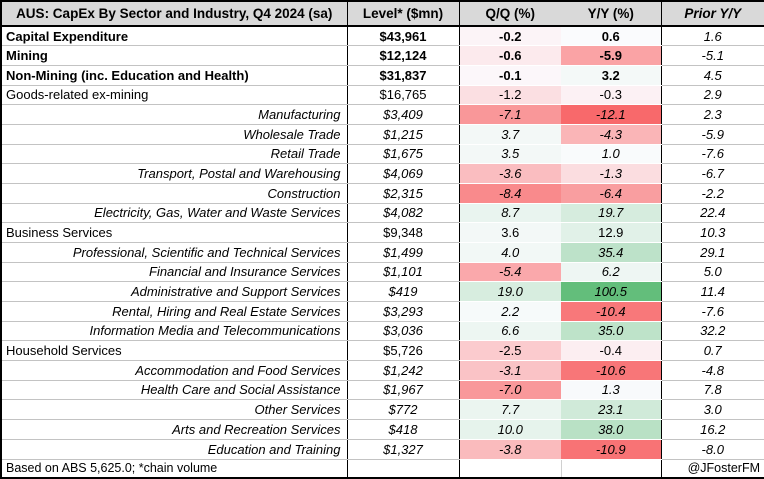 The image size is (764, 479). What do you see at coordinates (402, 350) in the screenshot?
I see `level-value: $5,726` at bounding box center [402, 350].